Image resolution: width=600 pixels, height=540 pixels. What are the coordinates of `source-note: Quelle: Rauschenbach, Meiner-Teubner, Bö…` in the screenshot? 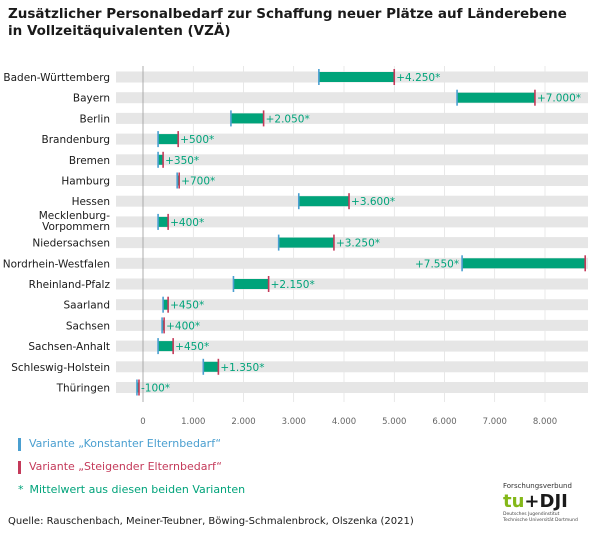 It's located at (211, 521).